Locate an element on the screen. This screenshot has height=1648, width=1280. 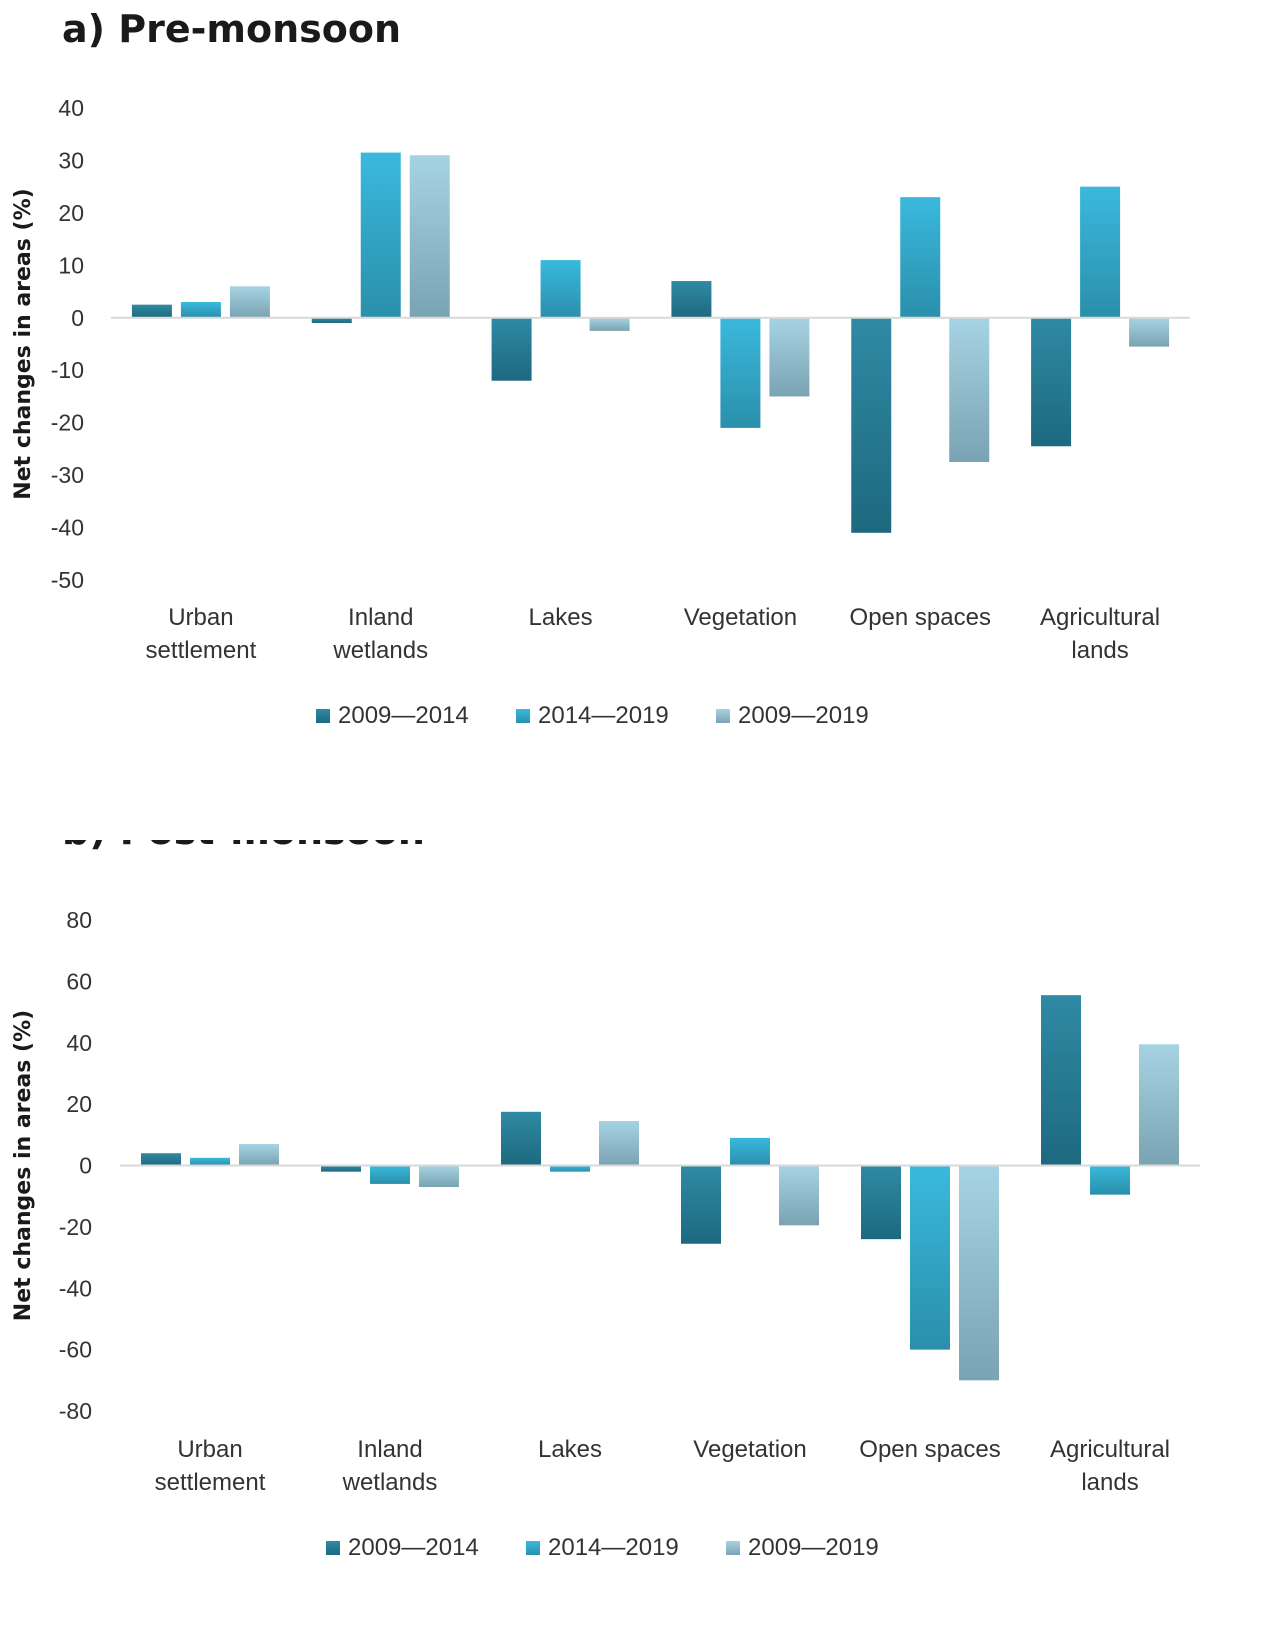
y-tick-label: -50 is located at coordinates (67, 580).